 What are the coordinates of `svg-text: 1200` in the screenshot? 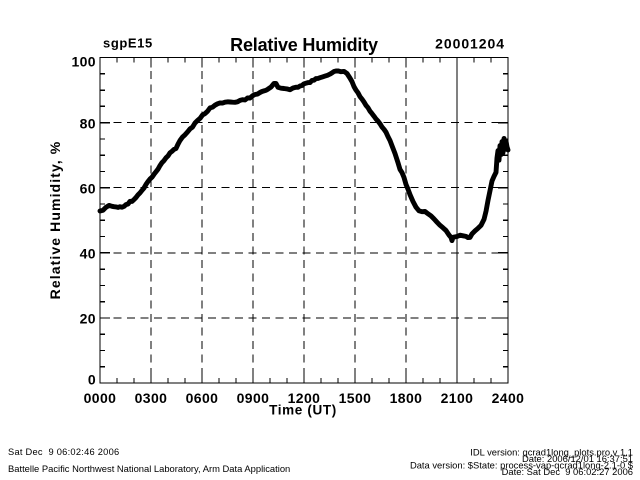 It's located at (304, 398).